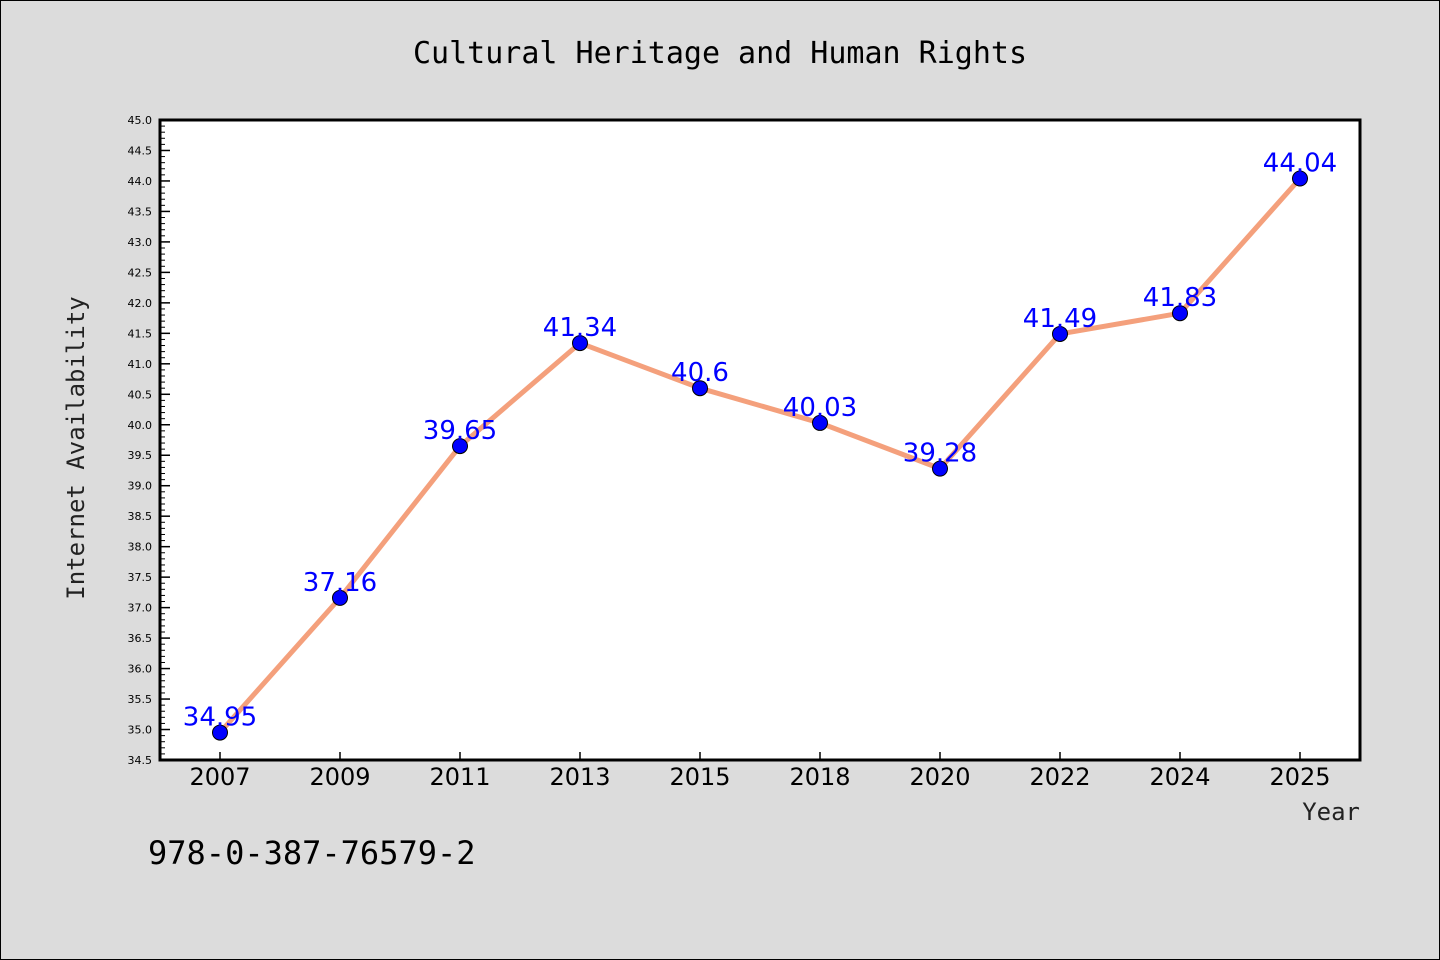 Image resolution: width=1440 pixels, height=960 pixels. What do you see at coordinates (1059, 777) in the screenshot?
I see `x-tick-label: 2022` at bounding box center [1059, 777].